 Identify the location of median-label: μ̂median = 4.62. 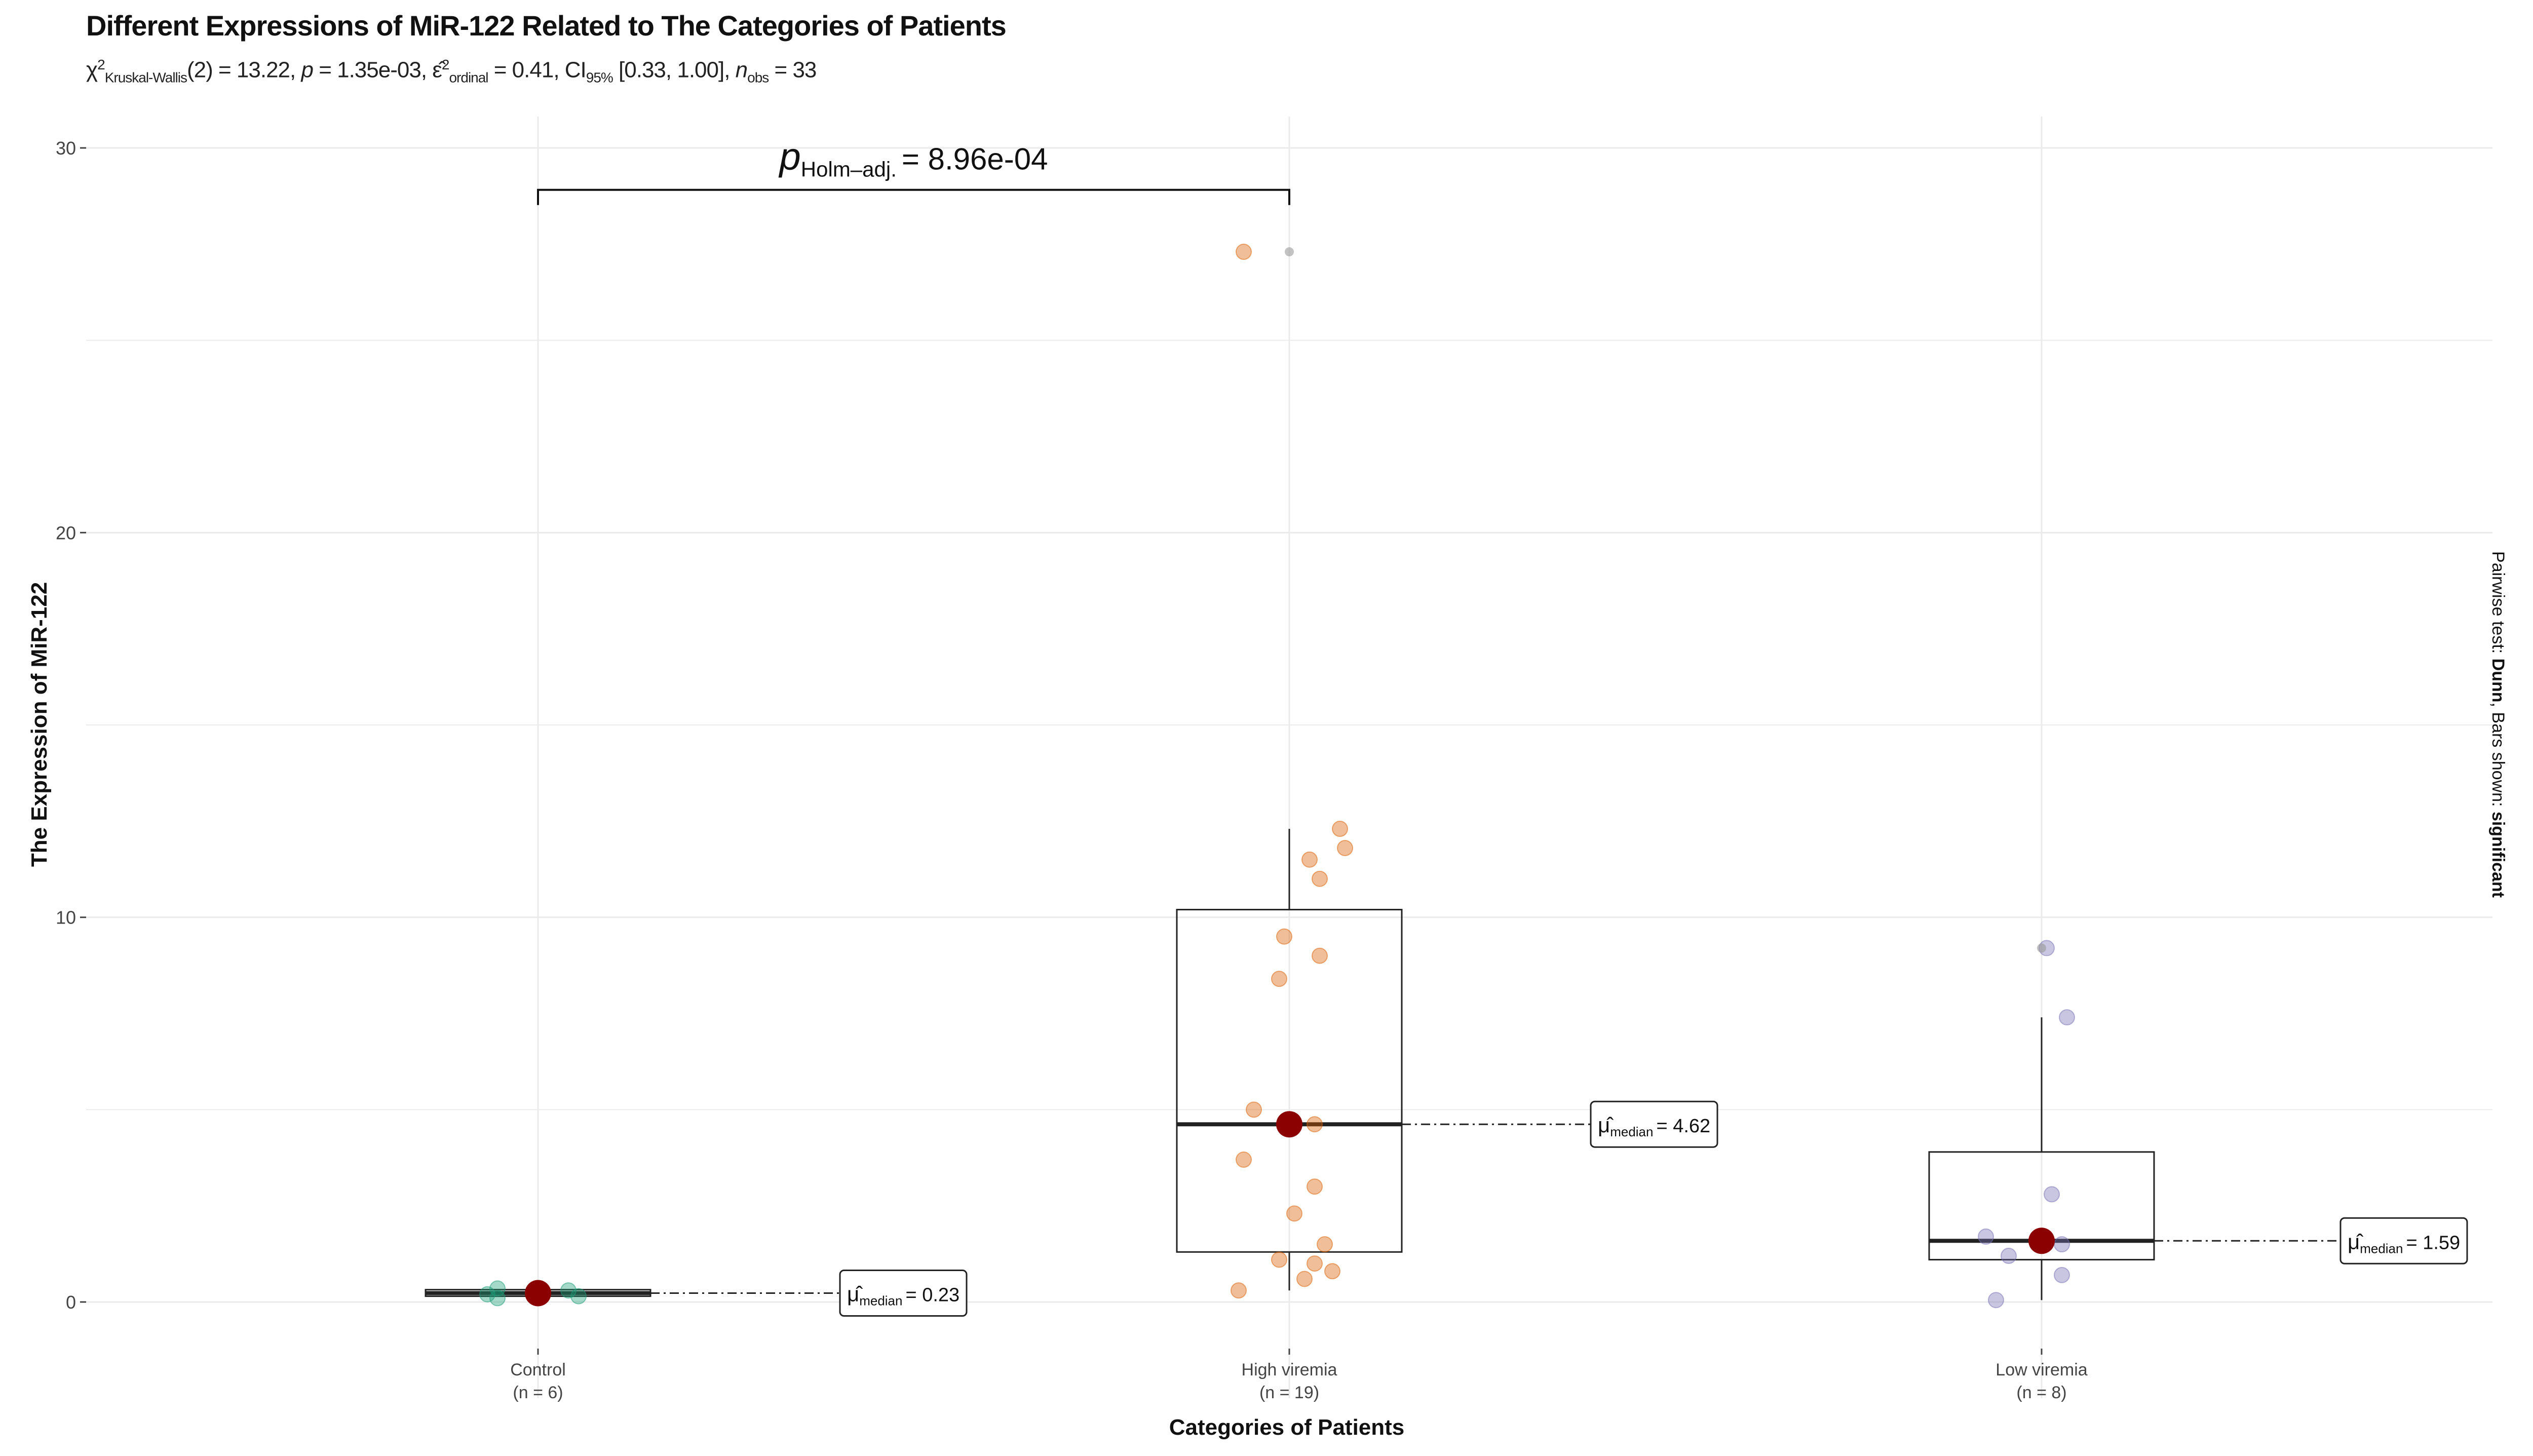
(1654, 1124).